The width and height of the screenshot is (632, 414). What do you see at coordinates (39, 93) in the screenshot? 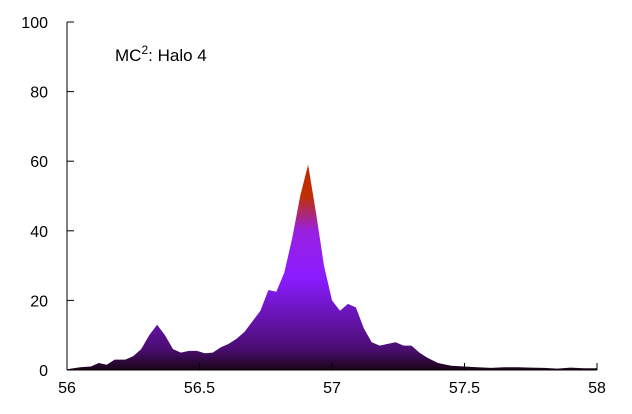
I see `y-tick-label: 80` at bounding box center [39, 93].